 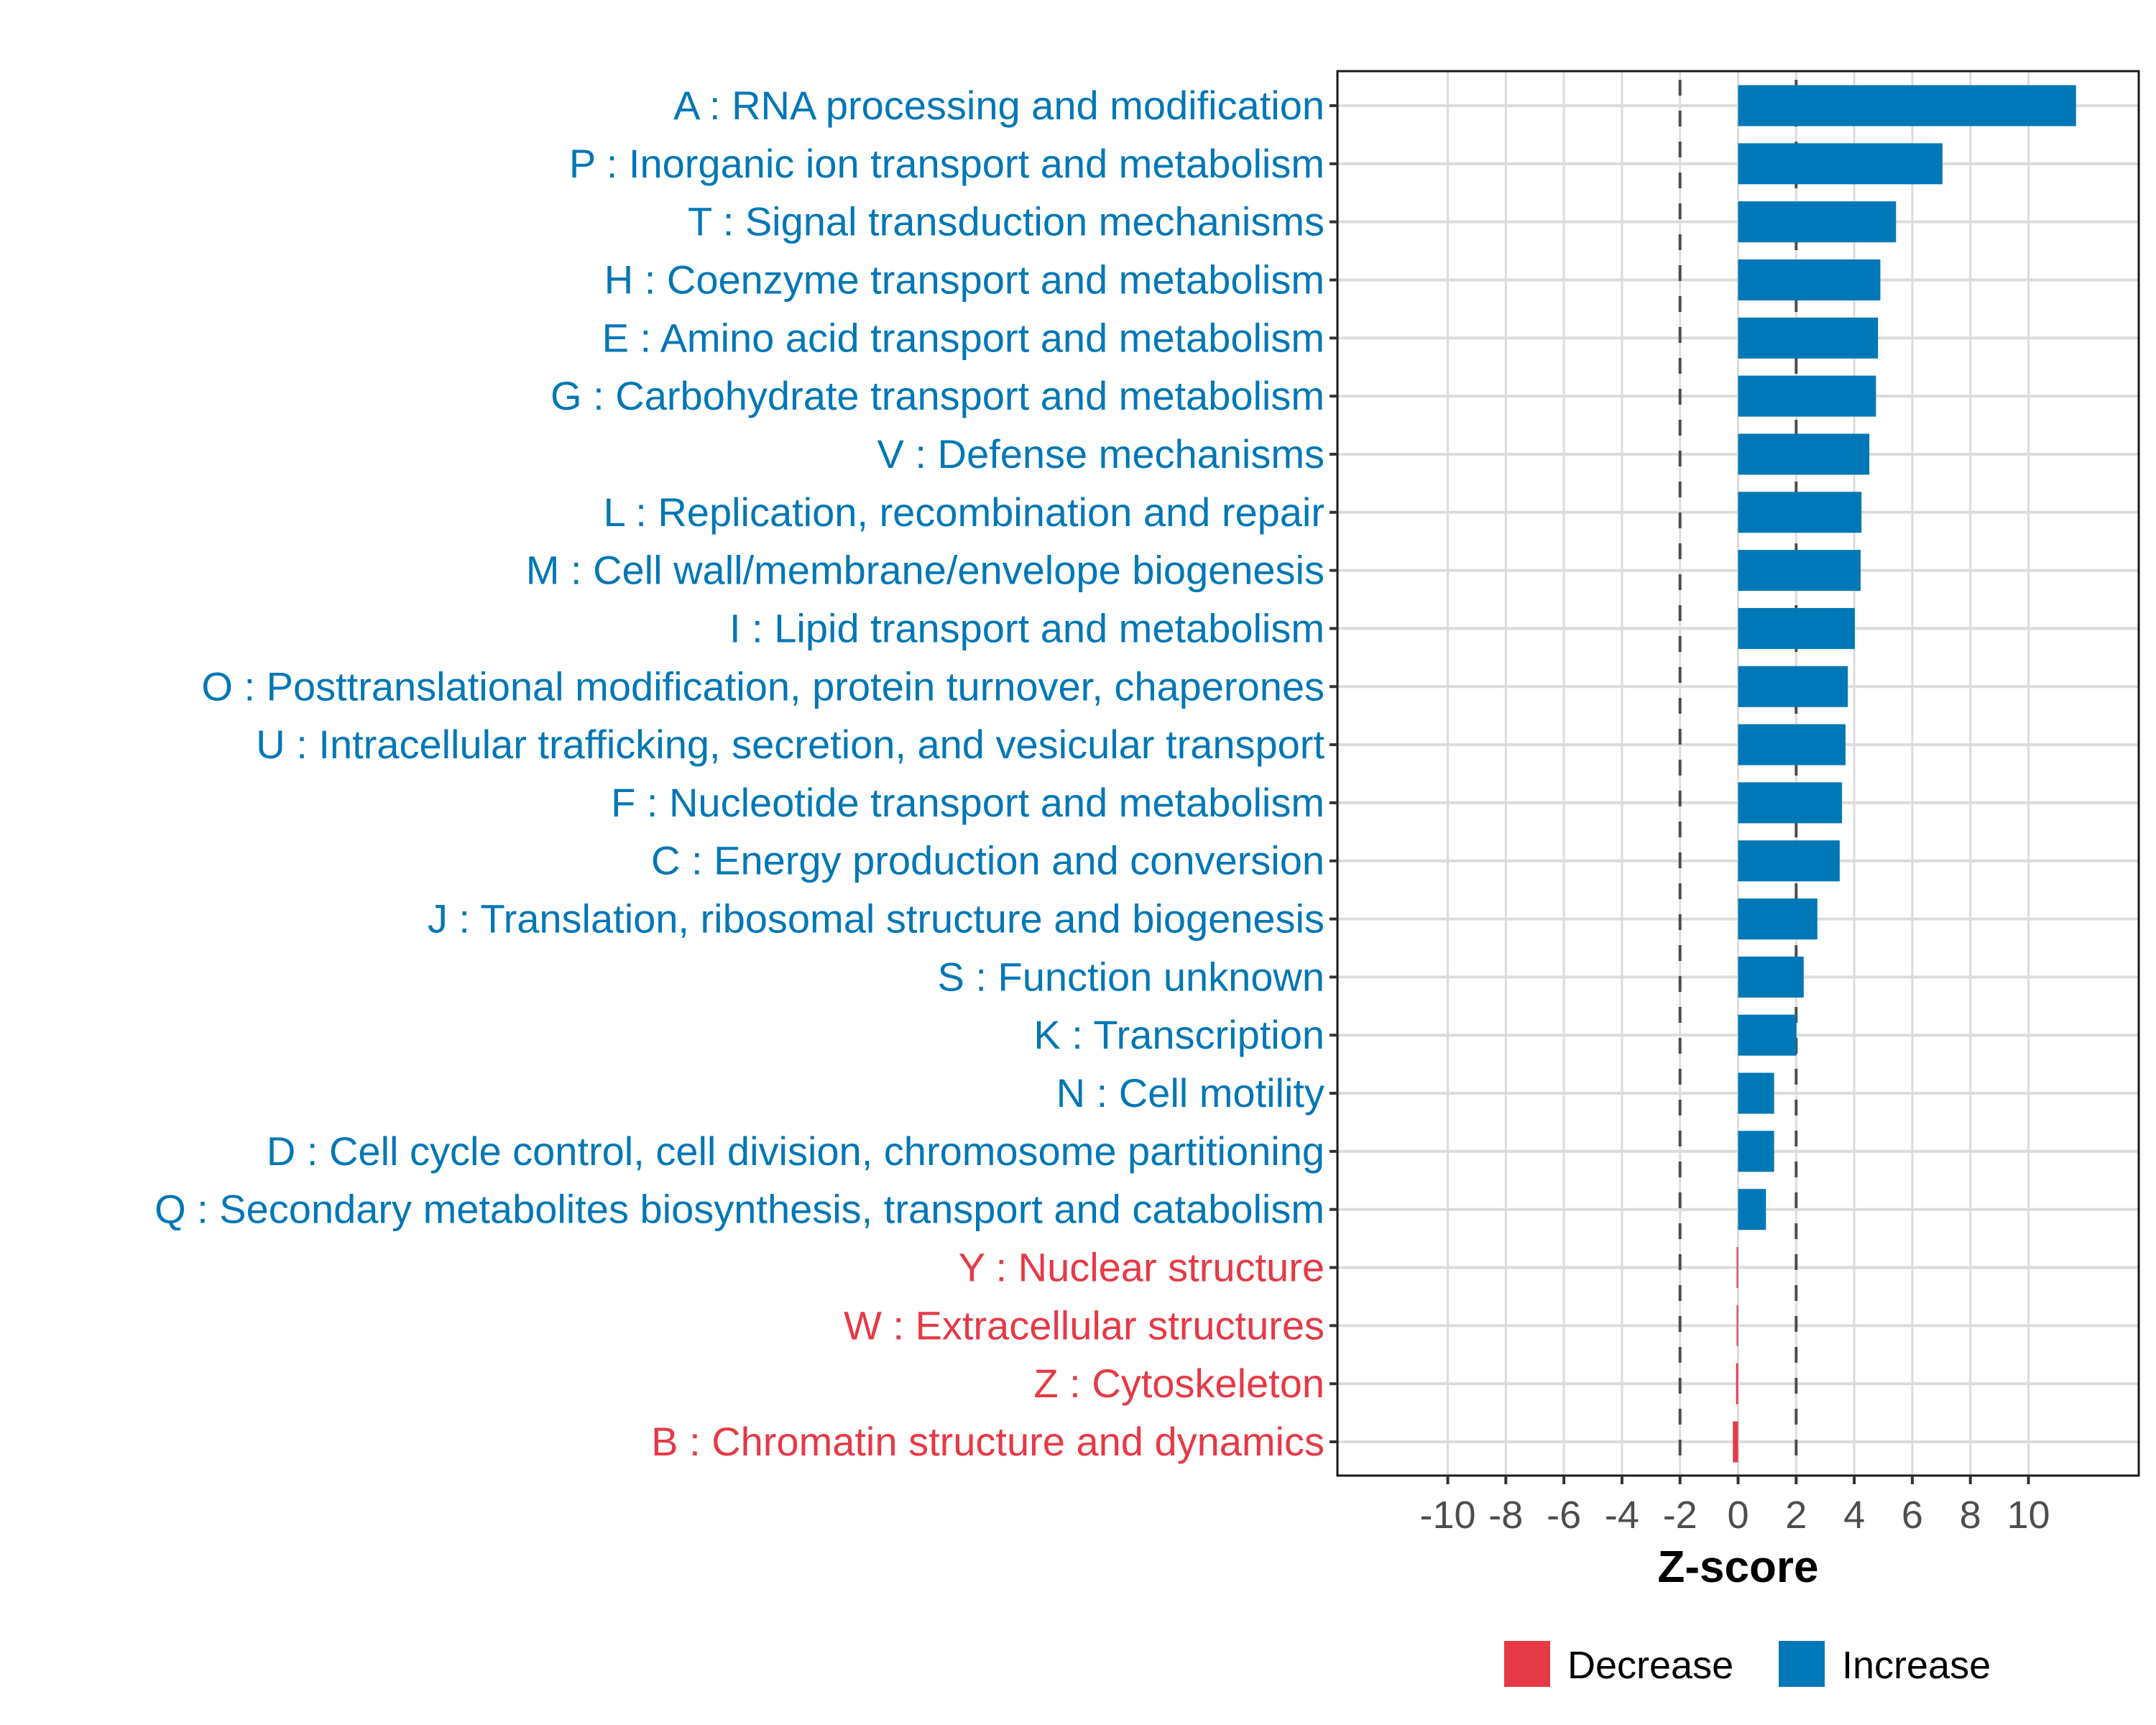 What do you see at coordinates (1767, 1035) in the screenshot?
I see `bar-k` at bounding box center [1767, 1035].